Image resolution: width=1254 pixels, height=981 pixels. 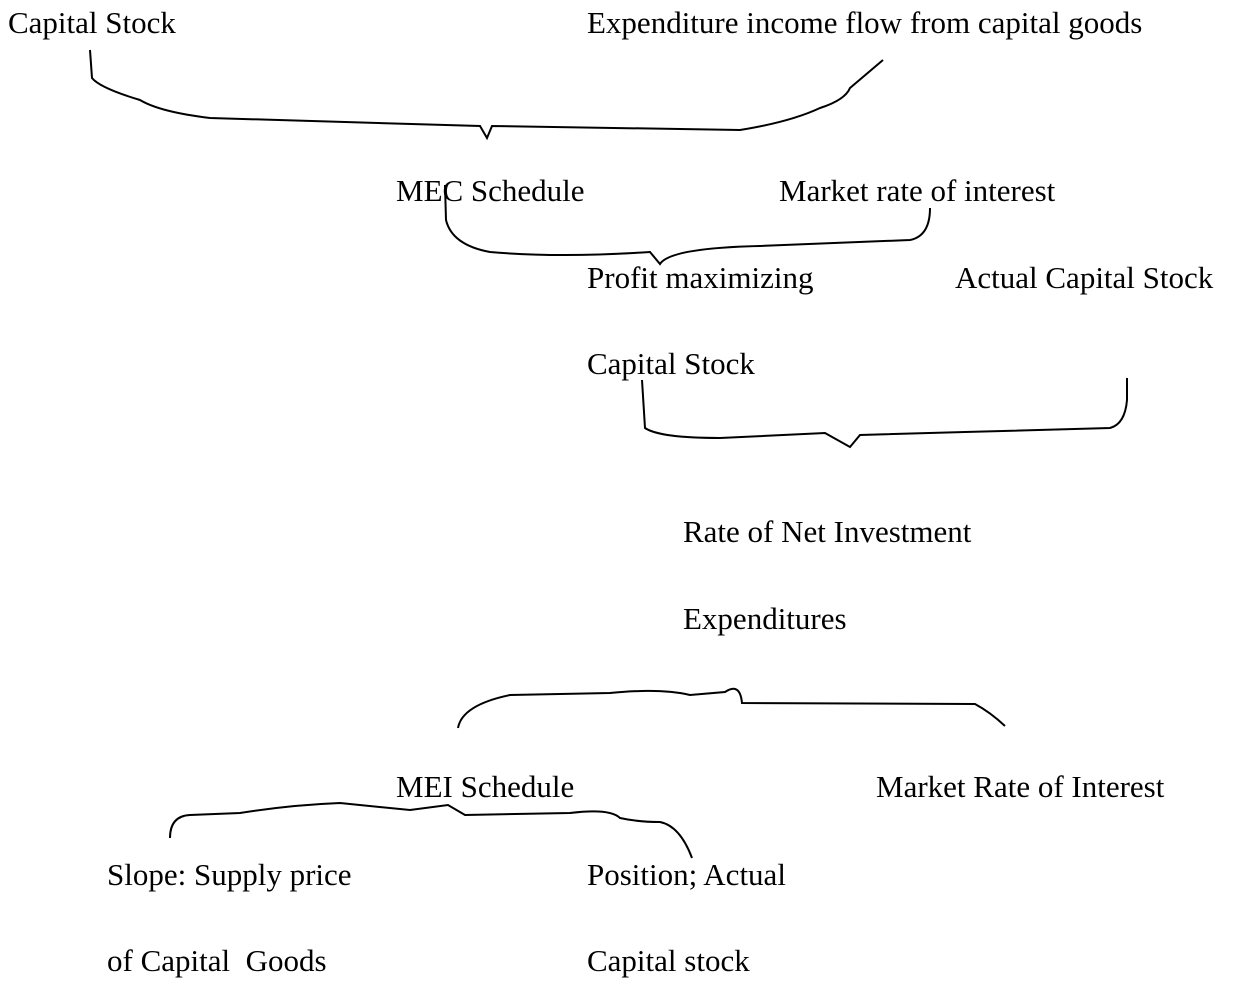 What do you see at coordinates (700, 277) in the screenshot?
I see `node-label: Profit maximizing` at bounding box center [700, 277].